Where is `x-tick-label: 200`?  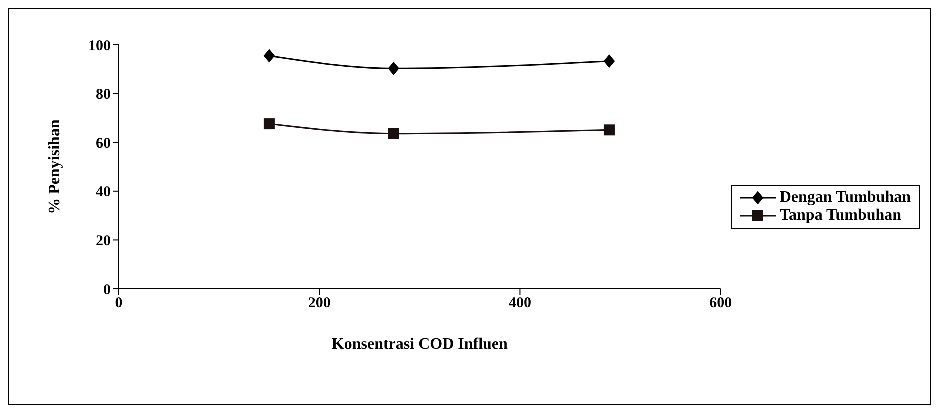
x-tick-label: 200 is located at coordinates (319, 304).